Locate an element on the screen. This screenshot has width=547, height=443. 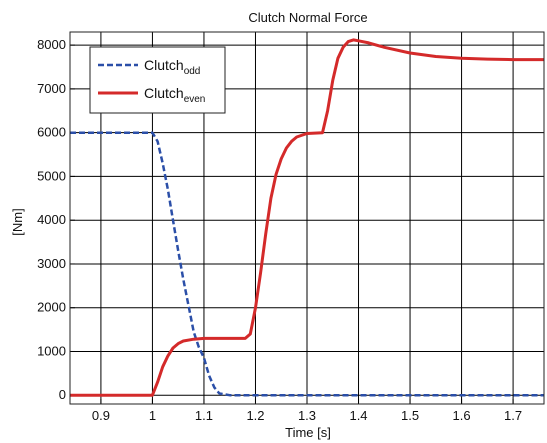
y-tick-label: 0 is located at coordinates (62, 394).